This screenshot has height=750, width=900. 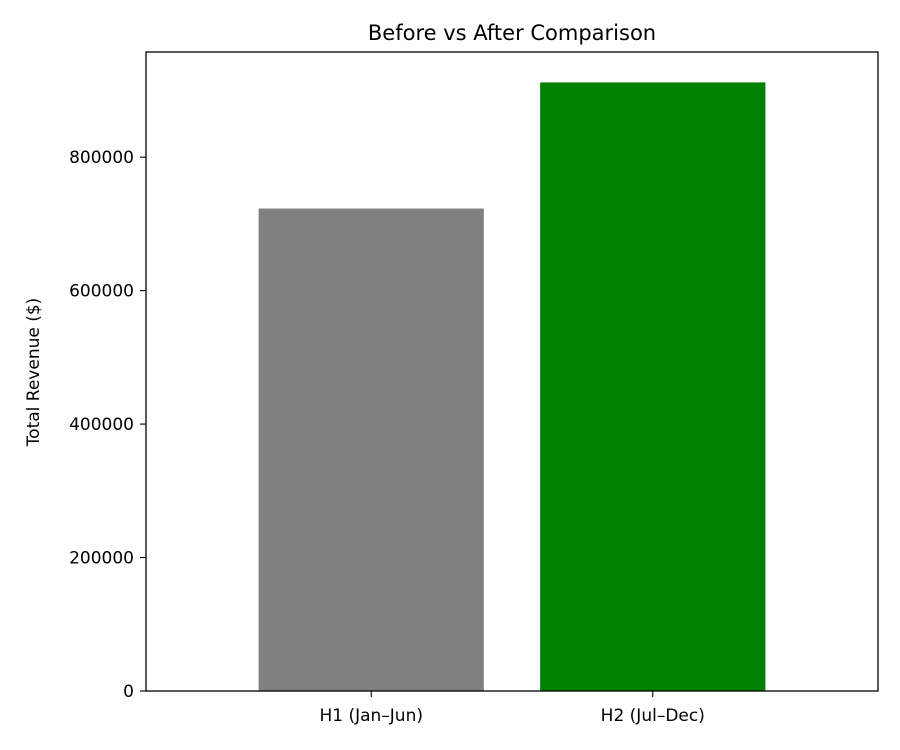 I want to click on y-tick-label: 200000, so click(x=101, y=559).